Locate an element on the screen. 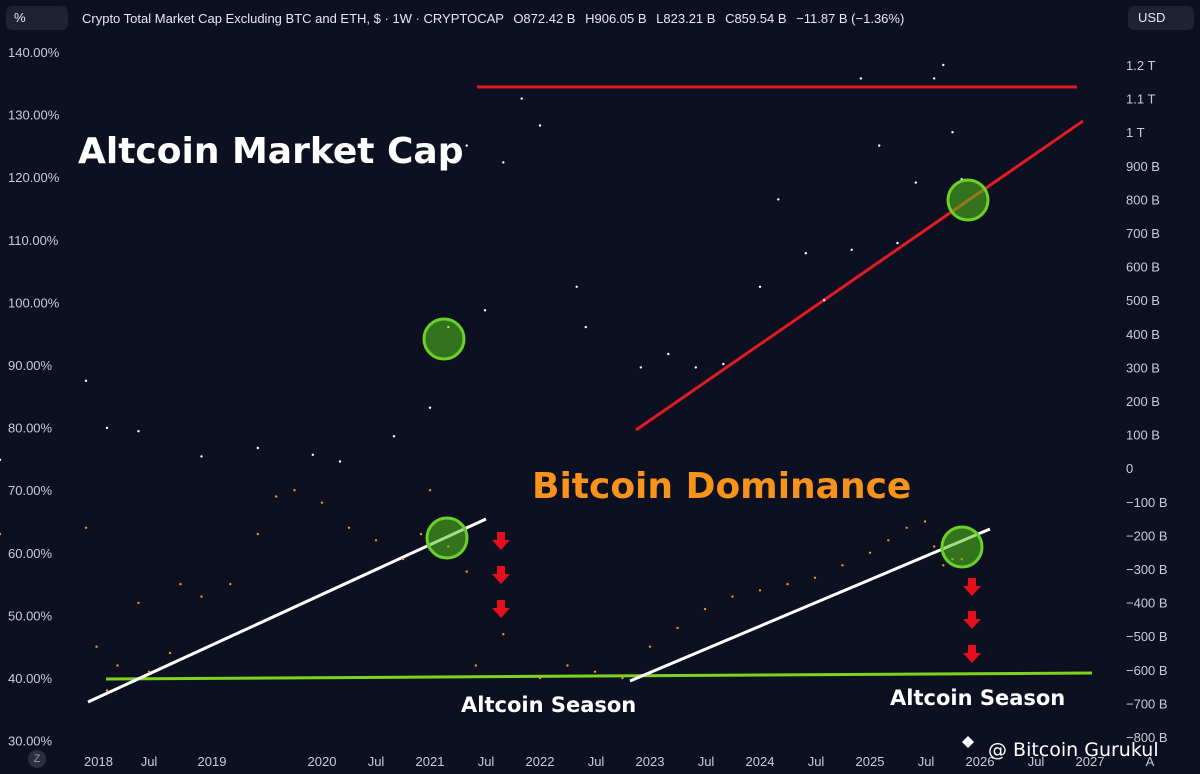 The width and height of the screenshot is (1200, 774). right-axis-tick-label: 1.1 T is located at coordinates (1140, 99).